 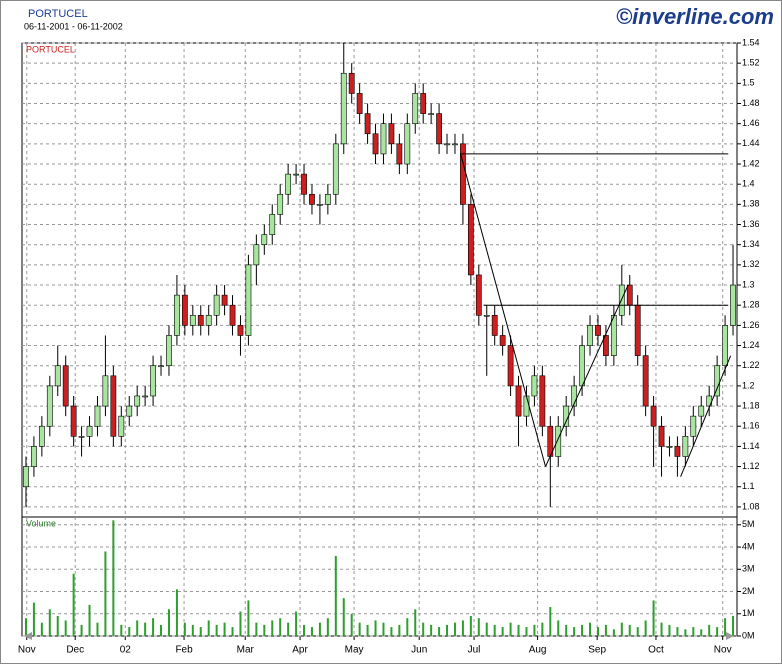 What do you see at coordinates (751, 204) in the screenshot?
I see `y-tick-label: 1.38` at bounding box center [751, 204].